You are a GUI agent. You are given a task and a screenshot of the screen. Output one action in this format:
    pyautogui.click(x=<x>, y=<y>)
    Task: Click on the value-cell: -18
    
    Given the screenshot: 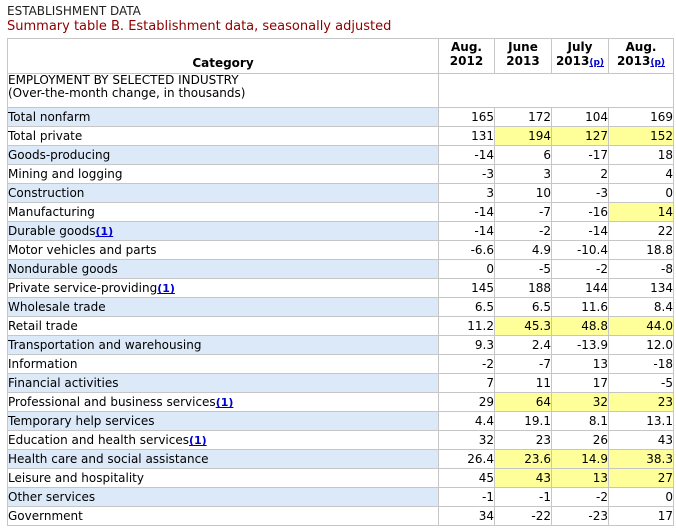 What is the action you would take?
    pyautogui.click(x=641, y=364)
    